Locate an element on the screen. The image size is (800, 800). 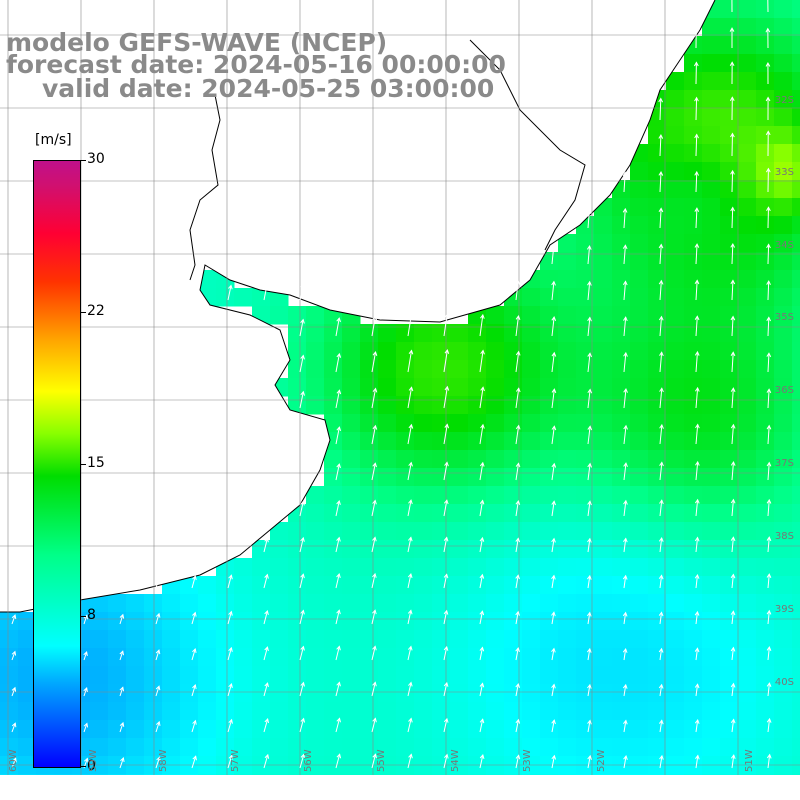
lon-label: 52W is located at coordinates (601, 760).